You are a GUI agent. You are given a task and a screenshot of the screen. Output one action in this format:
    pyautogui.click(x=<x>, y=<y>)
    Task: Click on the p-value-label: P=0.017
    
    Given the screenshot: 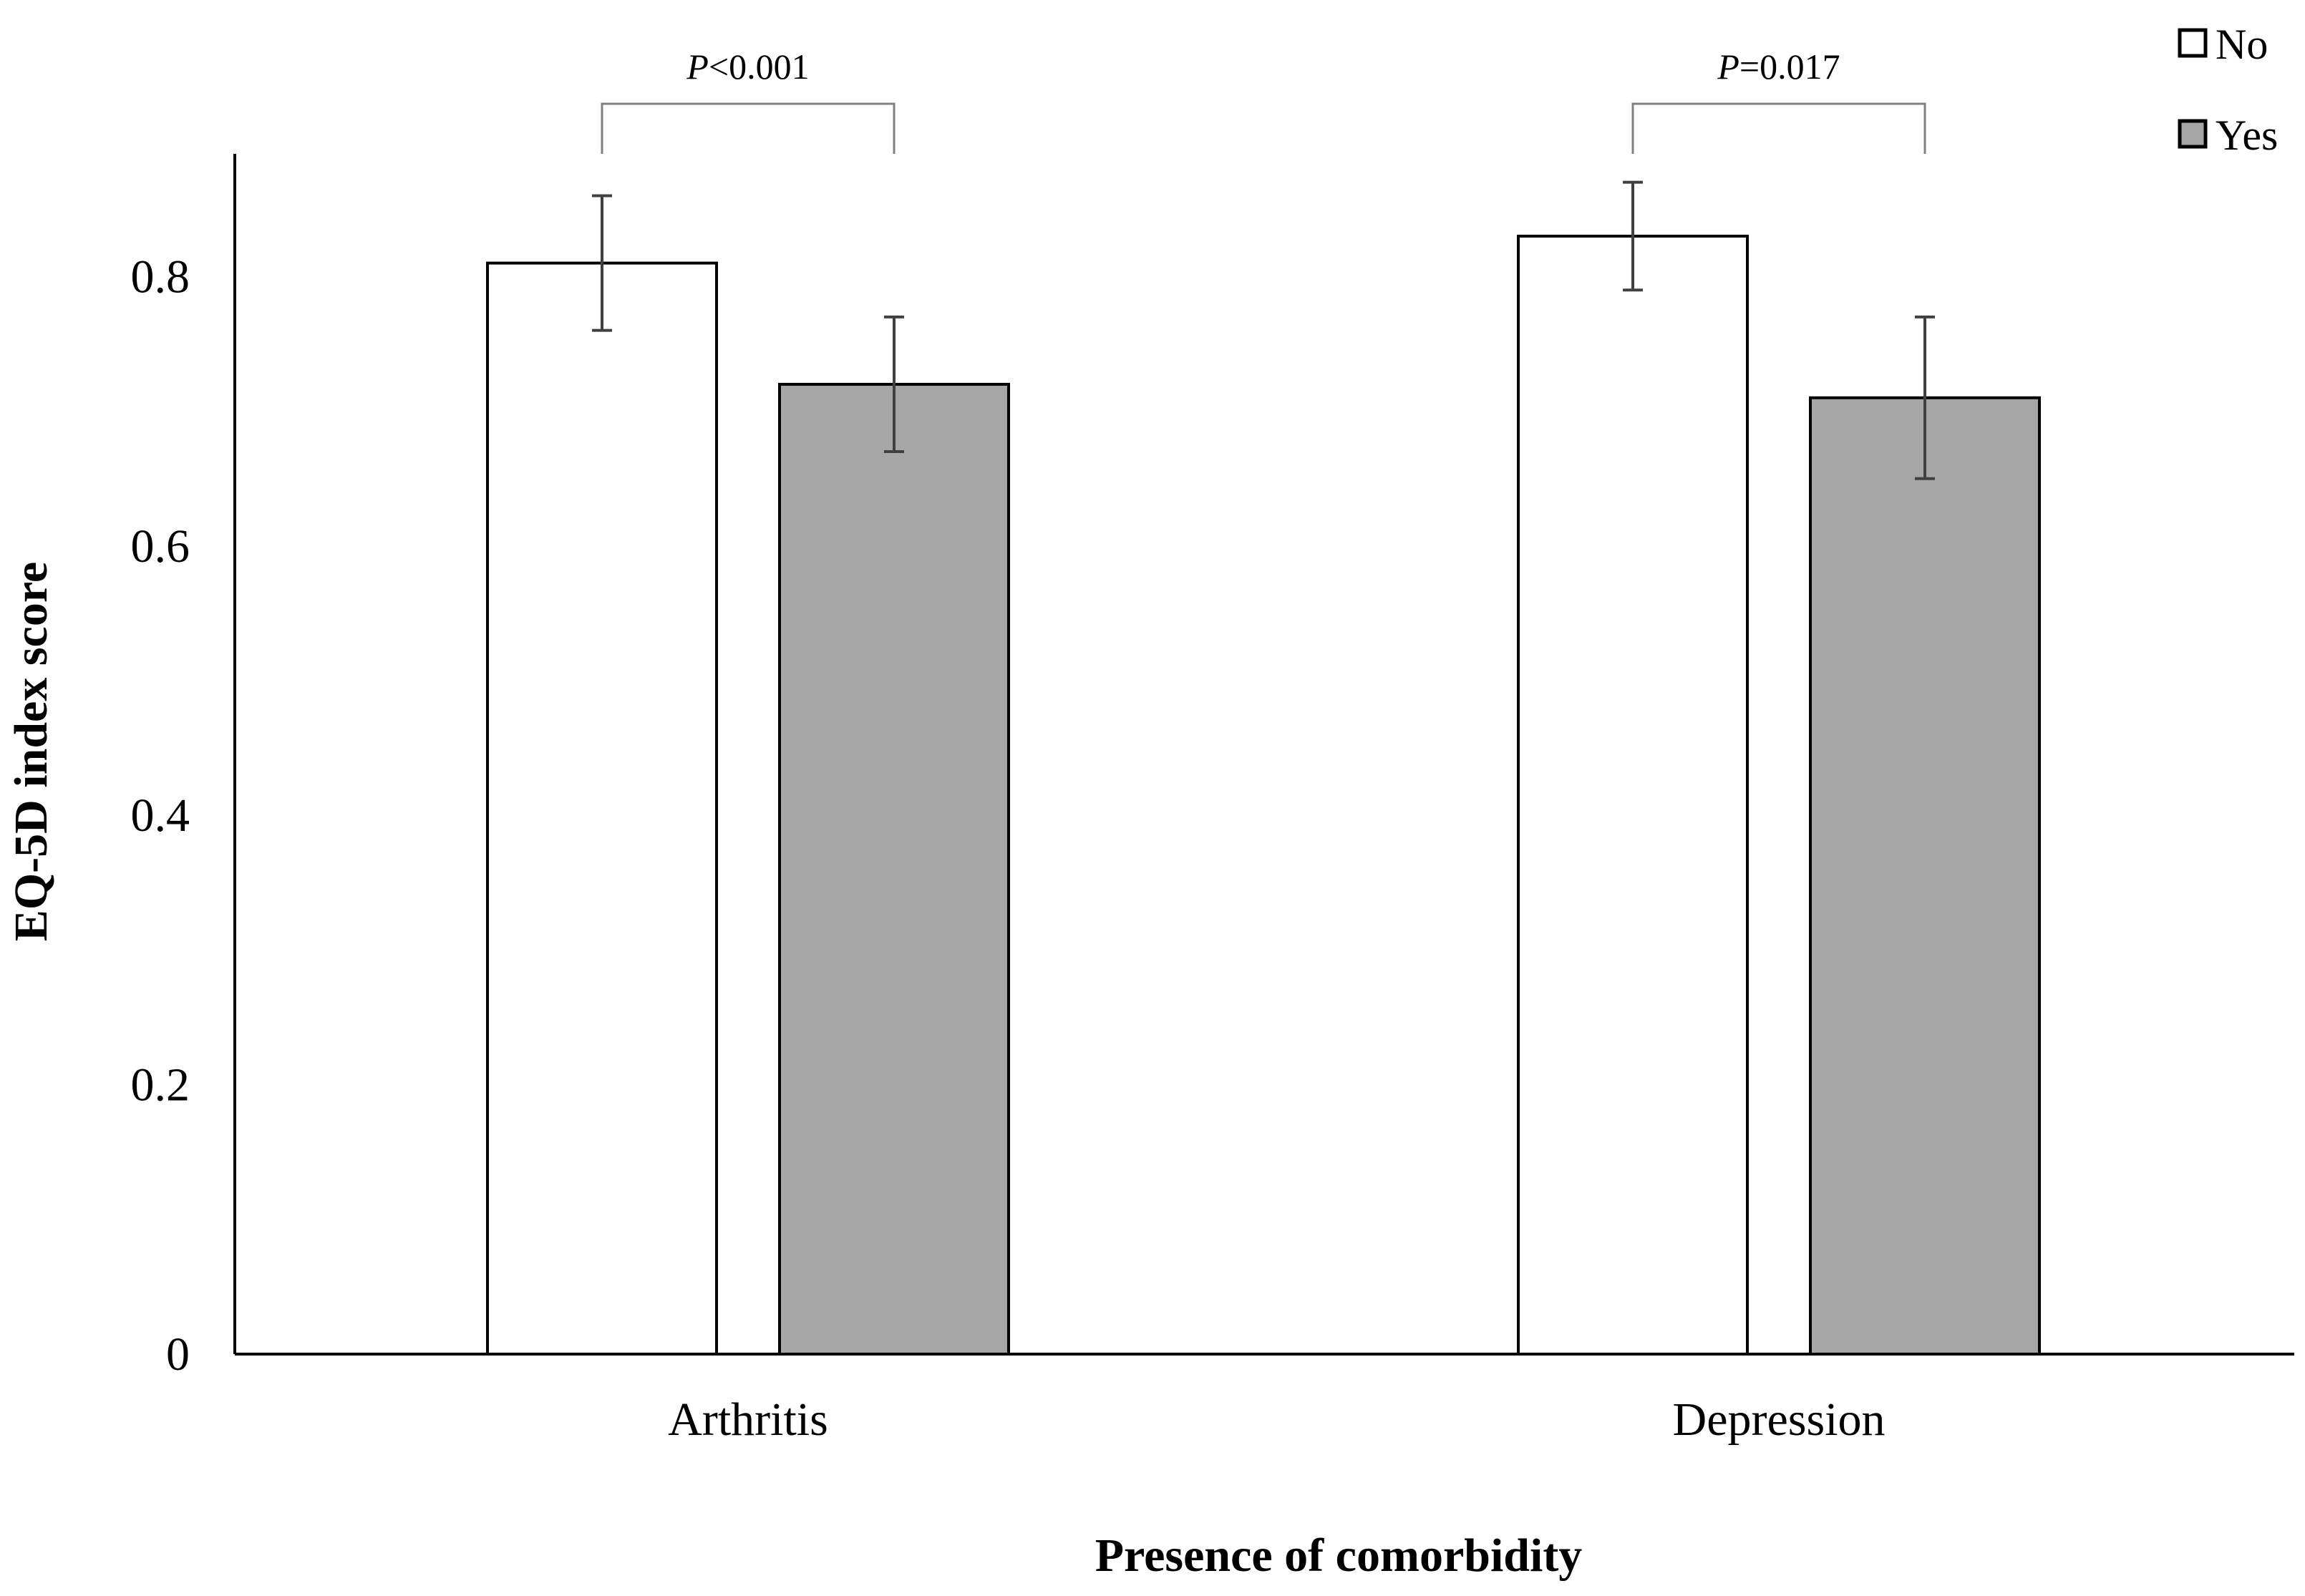 What is the action you would take?
    pyautogui.click(x=1778, y=67)
    